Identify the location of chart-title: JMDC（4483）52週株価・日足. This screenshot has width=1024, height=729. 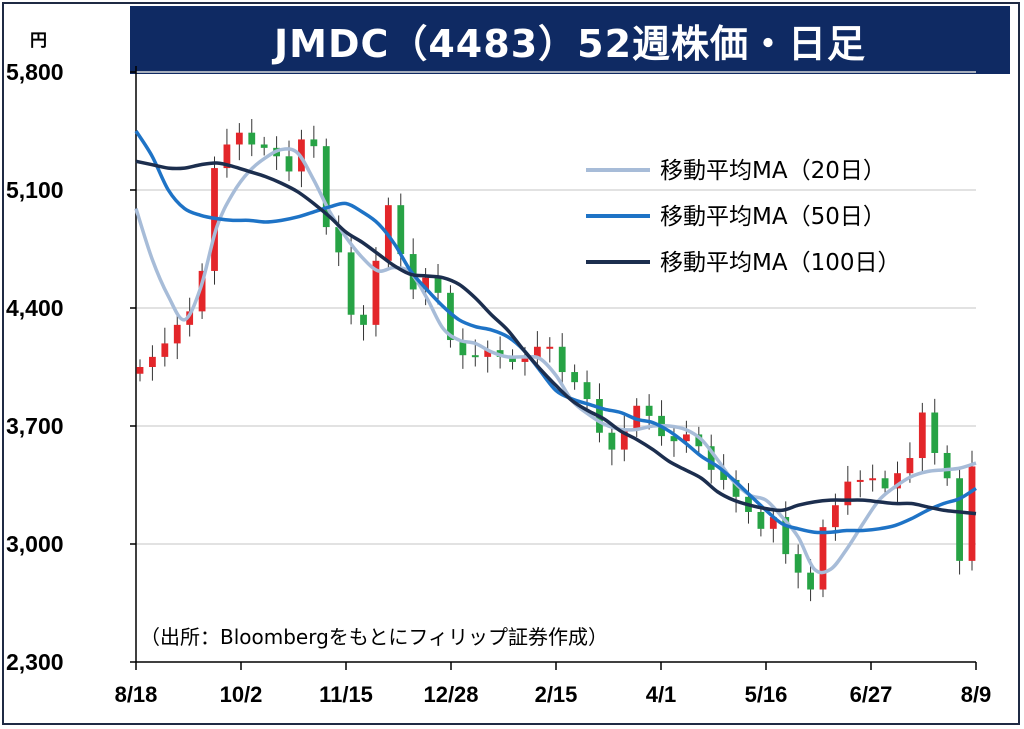
(570, 43).